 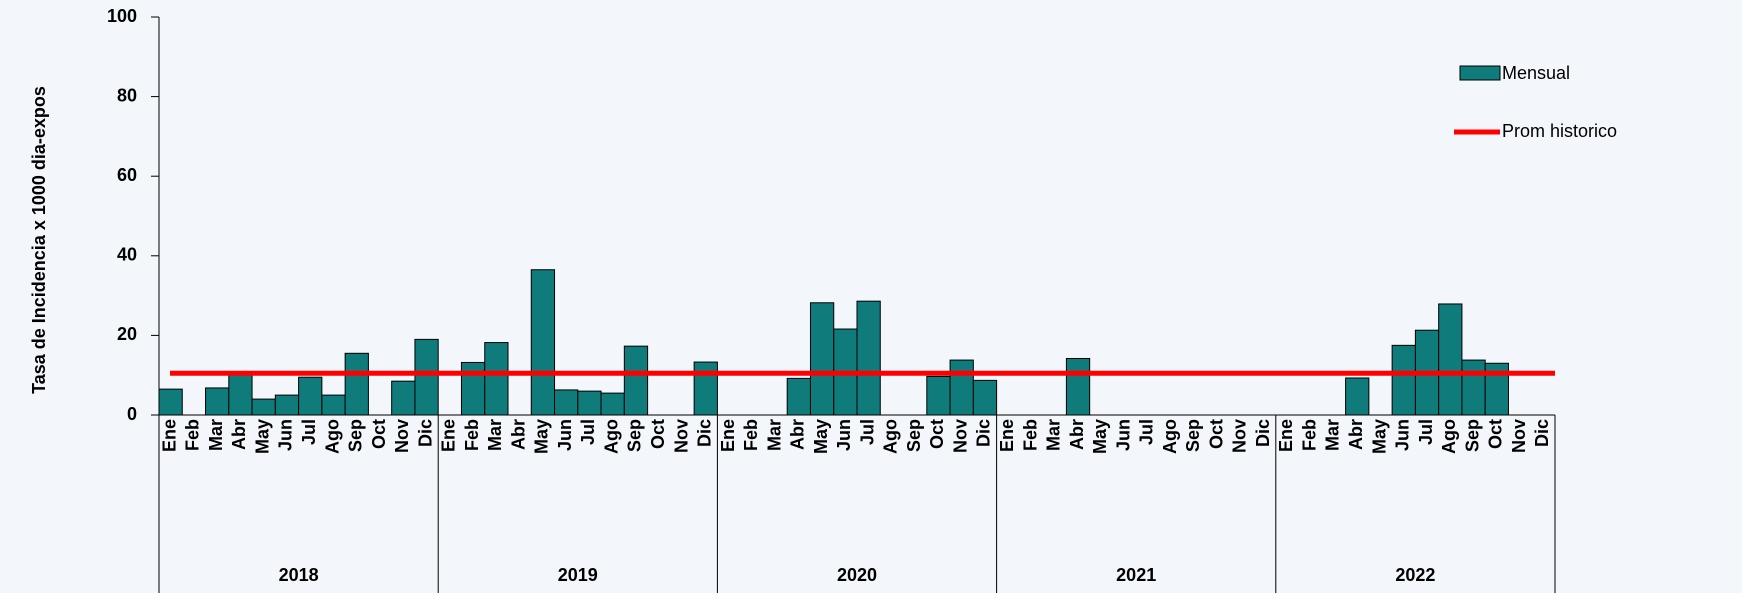 What do you see at coordinates (127, 334) in the screenshot?
I see `y-tick-label: 20` at bounding box center [127, 334].